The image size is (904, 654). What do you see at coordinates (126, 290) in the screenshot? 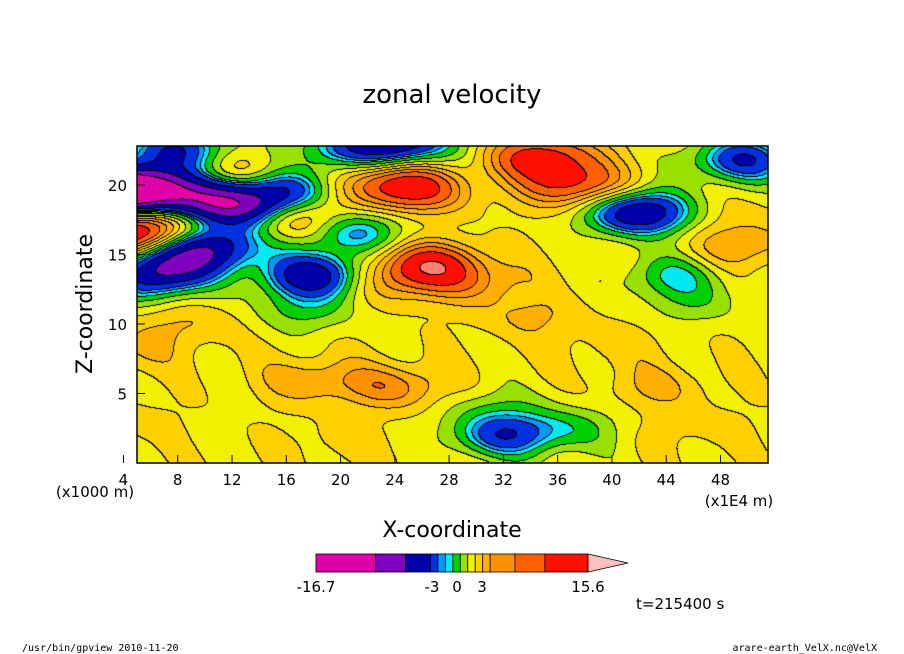
I see `y-axis-ticks: 5 10 15 20` at bounding box center [126, 290].